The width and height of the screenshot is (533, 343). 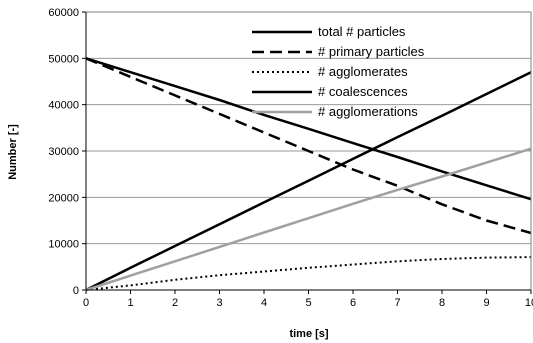 What do you see at coordinates (130, 303) in the screenshot?
I see `x-tick-label: 1` at bounding box center [130, 303].